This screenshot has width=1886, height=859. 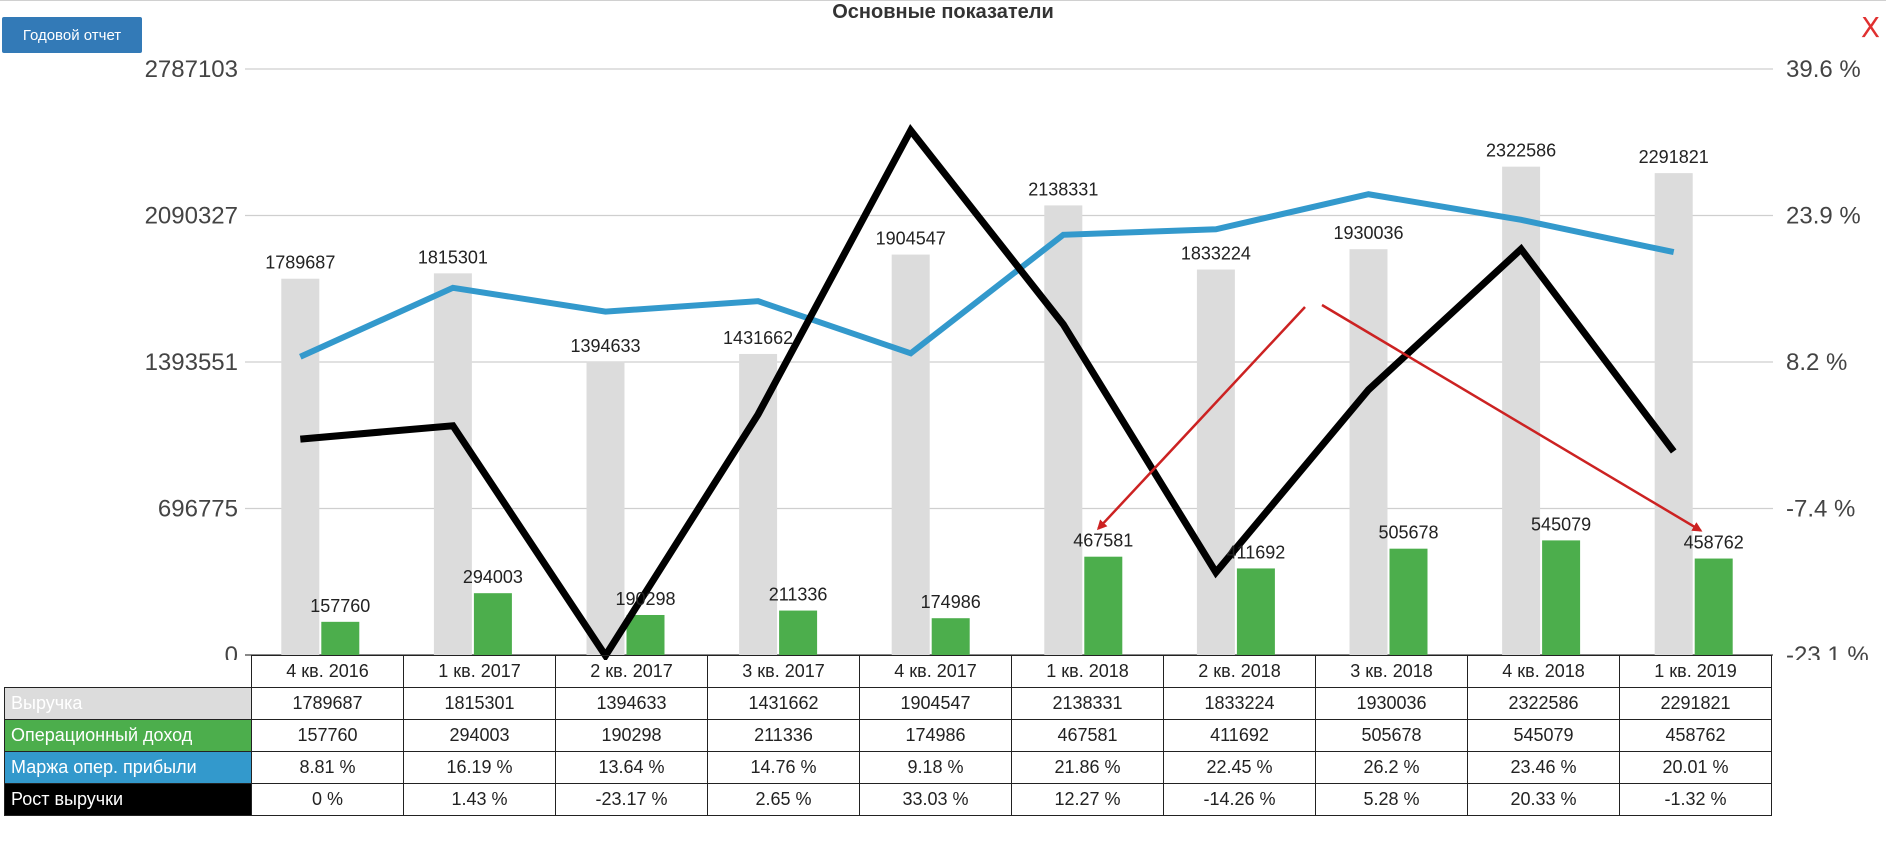 What do you see at coordinates (1408, 533) in the screenshot?
I see `operating-income-value-label: 505678` at bounding box center [1408, 533].